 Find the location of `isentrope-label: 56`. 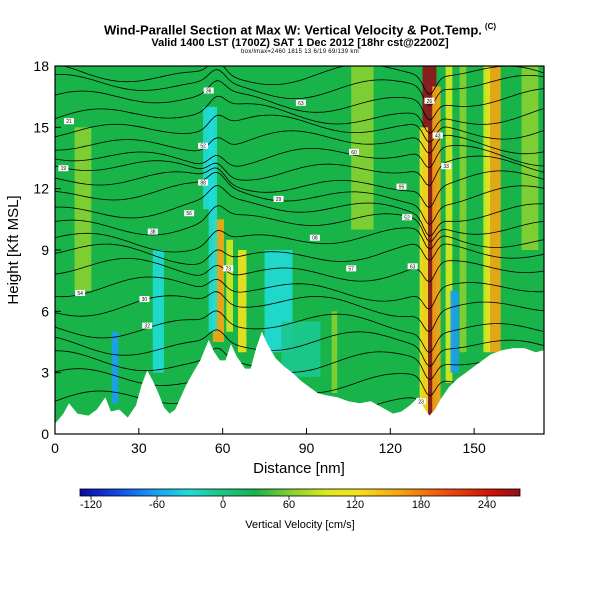

isentrope-label: 56 is located at coordinates (189, 214).